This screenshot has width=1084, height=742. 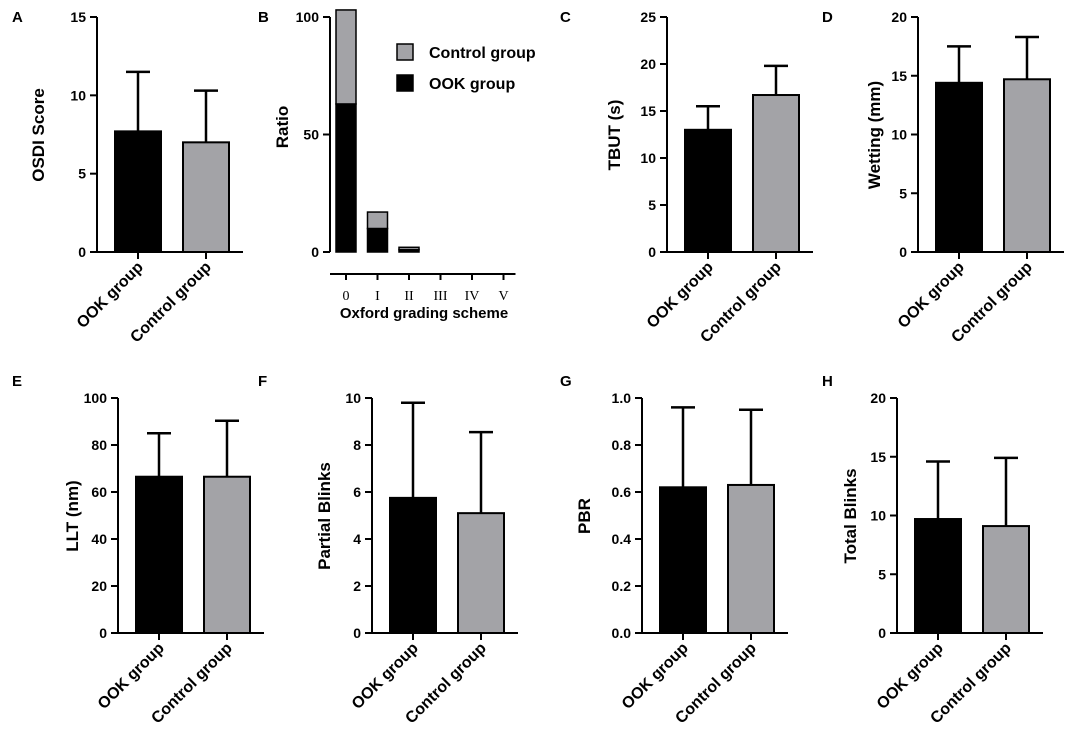 What do you see at coordinates (648, 17) in the screenshot?
I see `y-tick-label: 25` at bounding box center [648, 17].